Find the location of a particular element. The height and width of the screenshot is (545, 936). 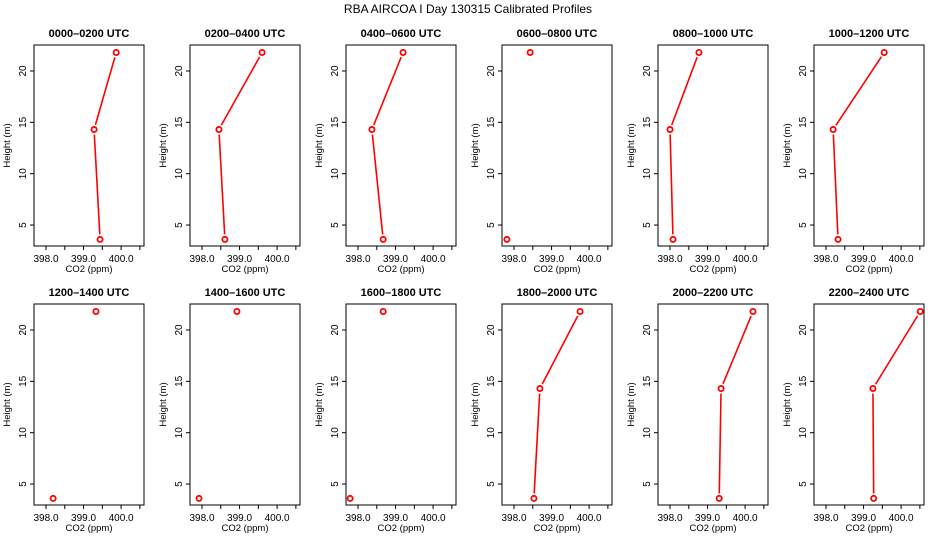

panel-title: 1000–1200 UTC is located at coordinates (869, 34).